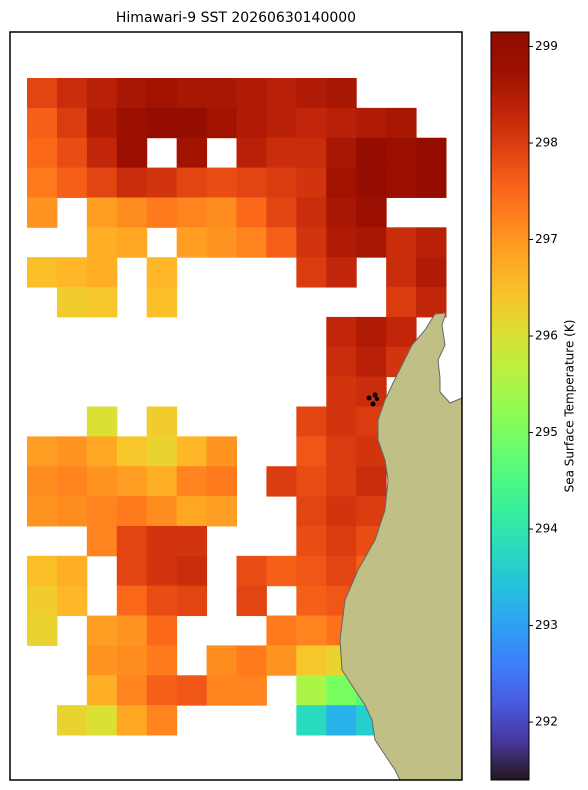 This screenshot has width=588, height=790. I want to click on colorbar-tick-label: 293, so click(546, 625).